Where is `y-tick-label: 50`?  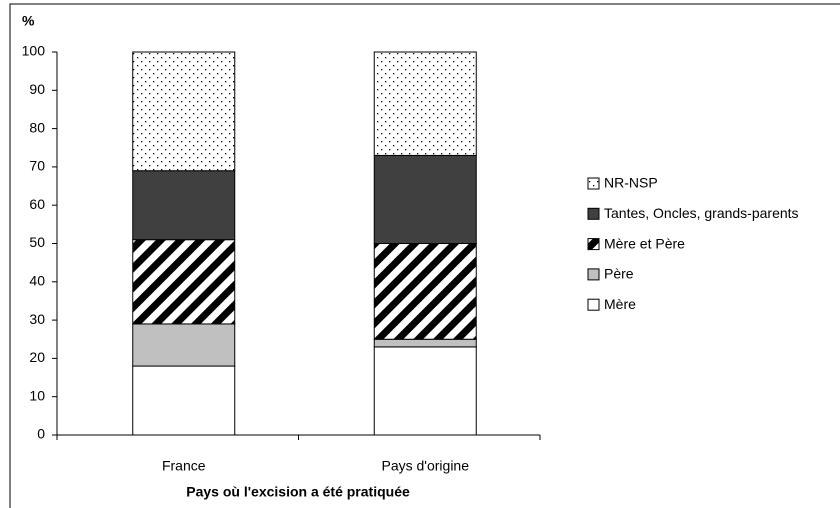
y-tick-label: 50 is located at coordinates (37, 242).